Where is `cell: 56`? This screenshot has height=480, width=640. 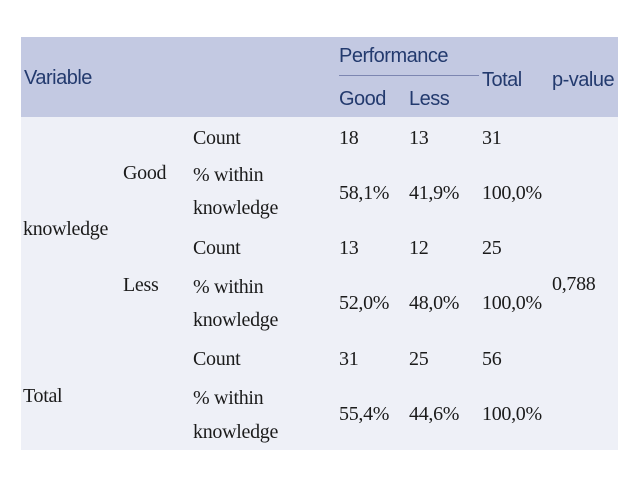
cell: 56 is located at coordinates (492, 359).